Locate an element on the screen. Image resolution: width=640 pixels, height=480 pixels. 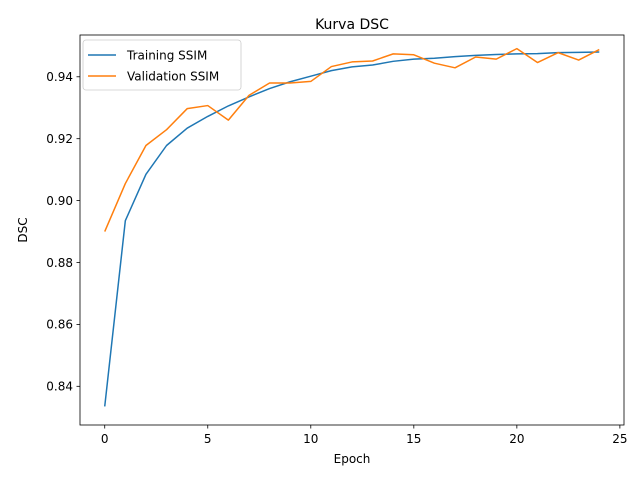
y-tick-label: 0.90 is located at coordinates (59, 201).